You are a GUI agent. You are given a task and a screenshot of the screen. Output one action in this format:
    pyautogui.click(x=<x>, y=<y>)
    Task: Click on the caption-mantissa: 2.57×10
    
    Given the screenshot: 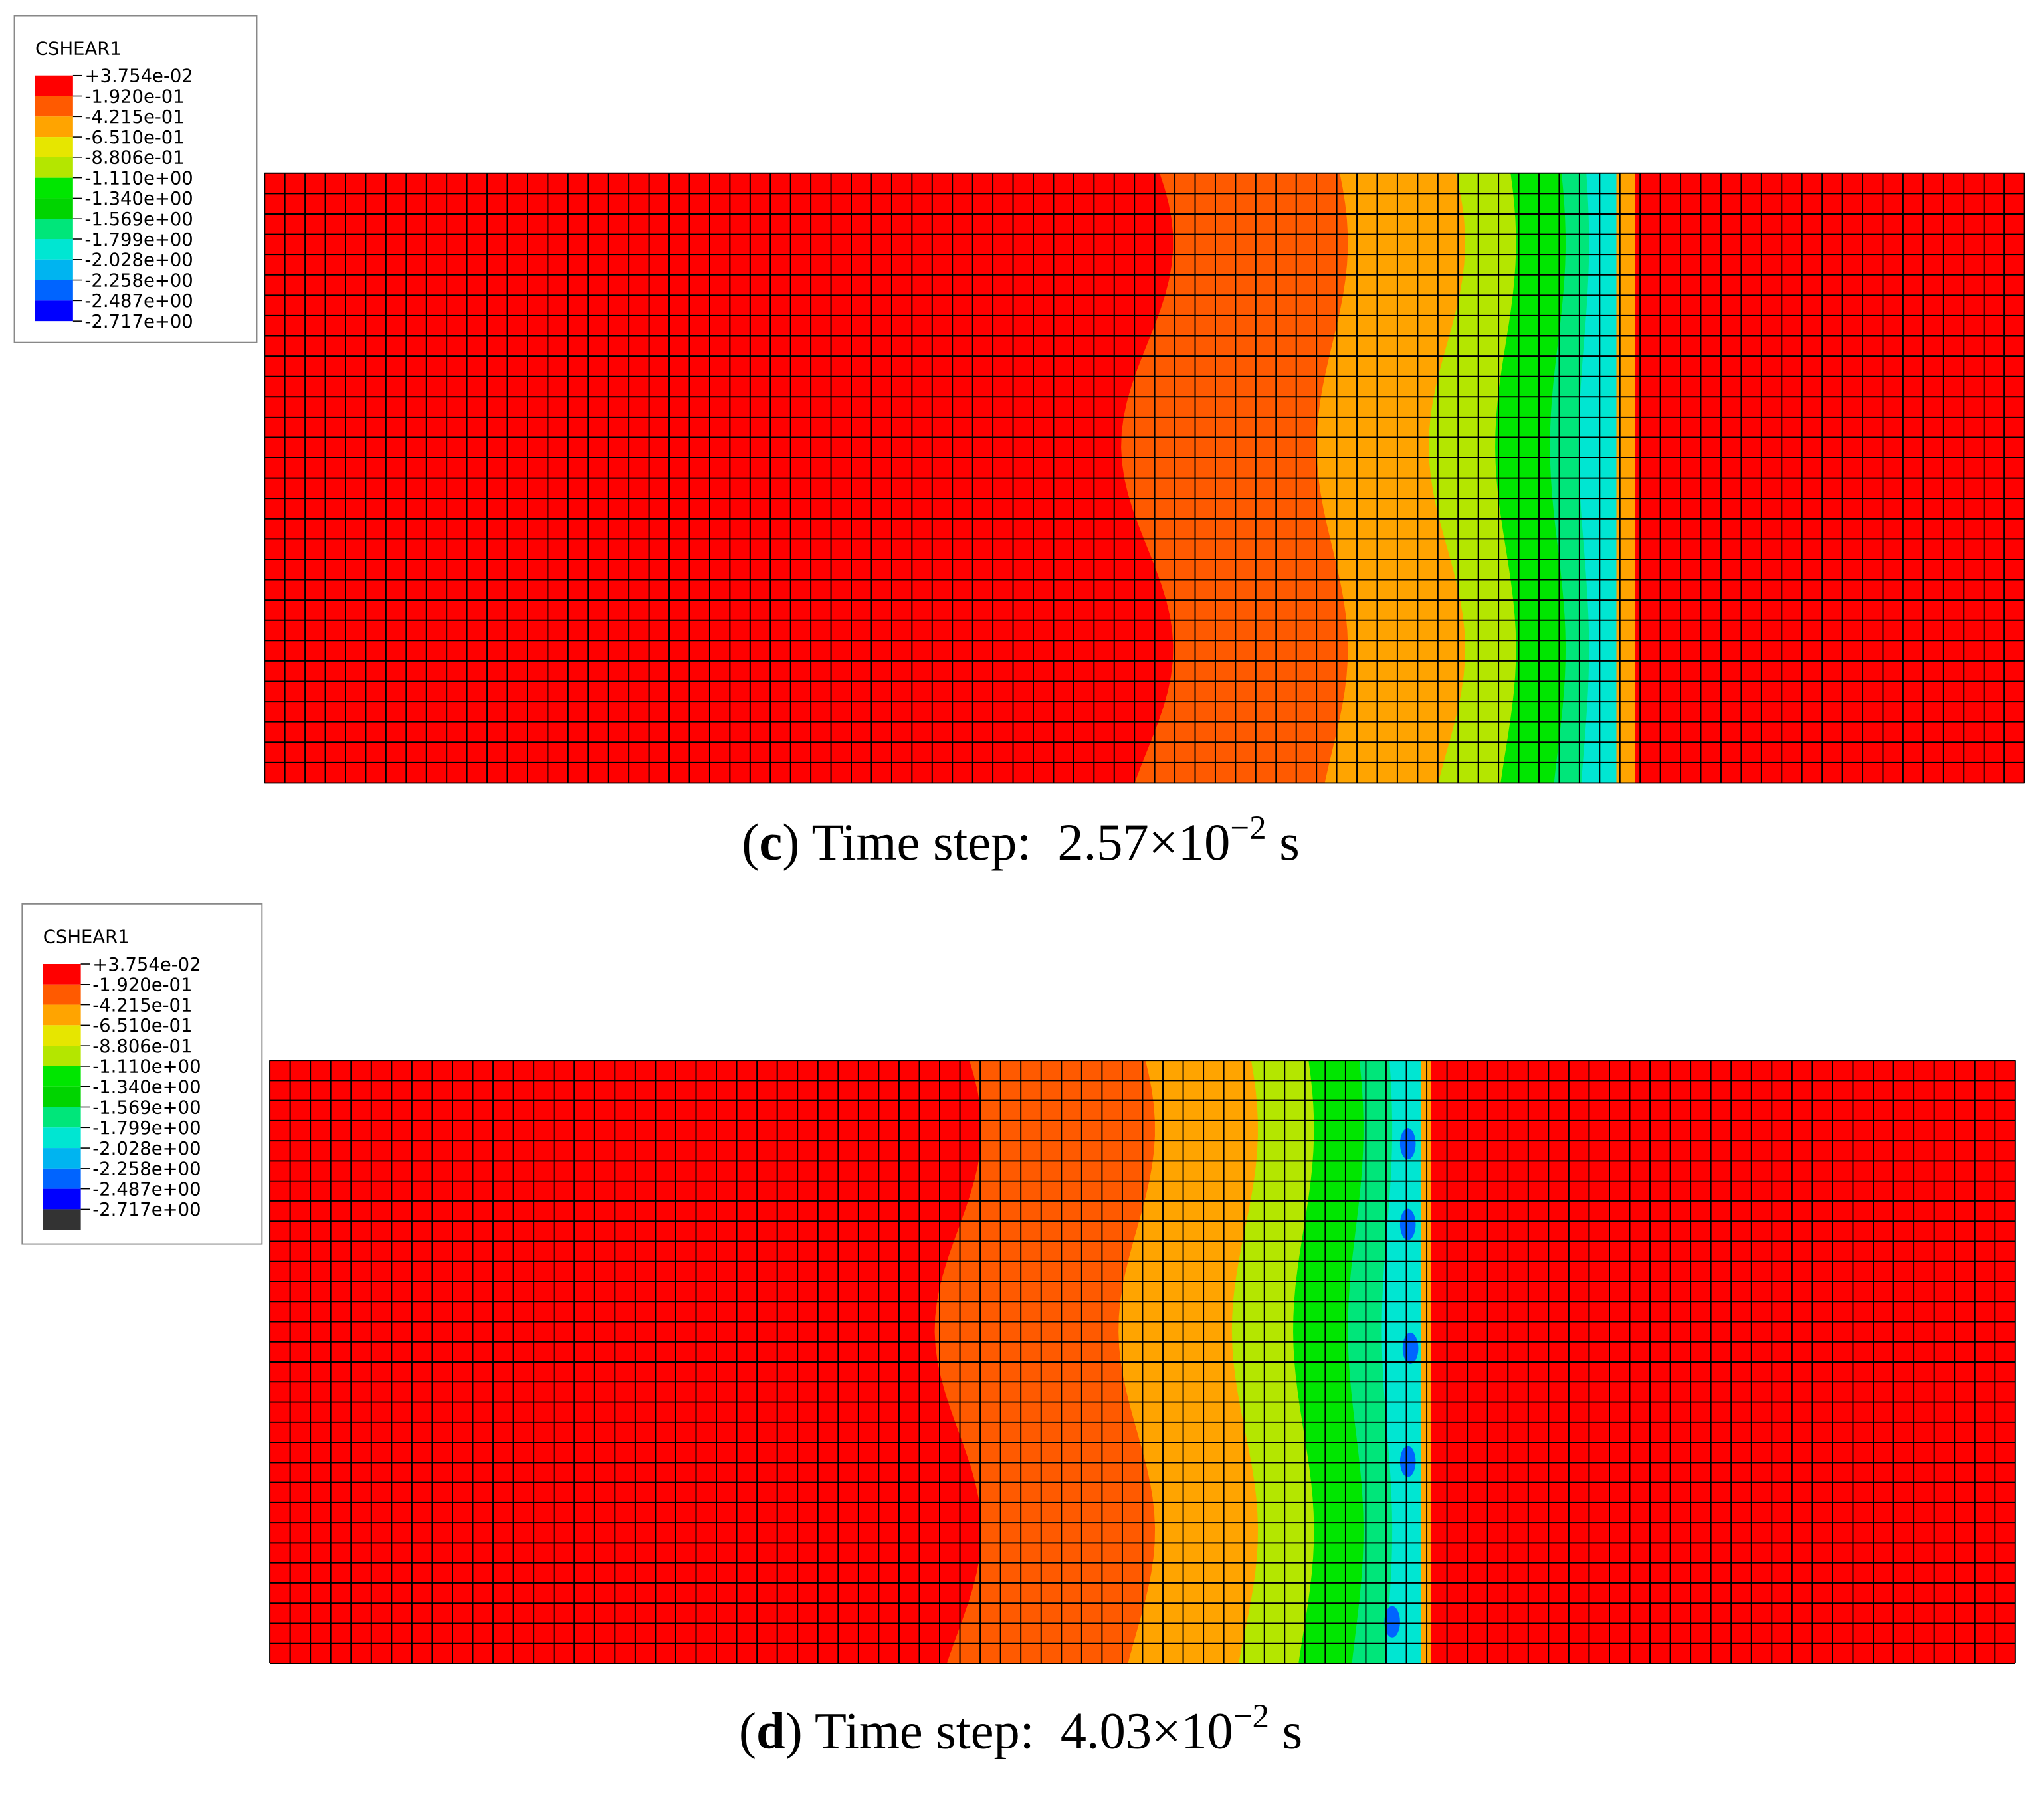 What is the action you would take?
    pyautogui.click(x=1143, y=842)
    